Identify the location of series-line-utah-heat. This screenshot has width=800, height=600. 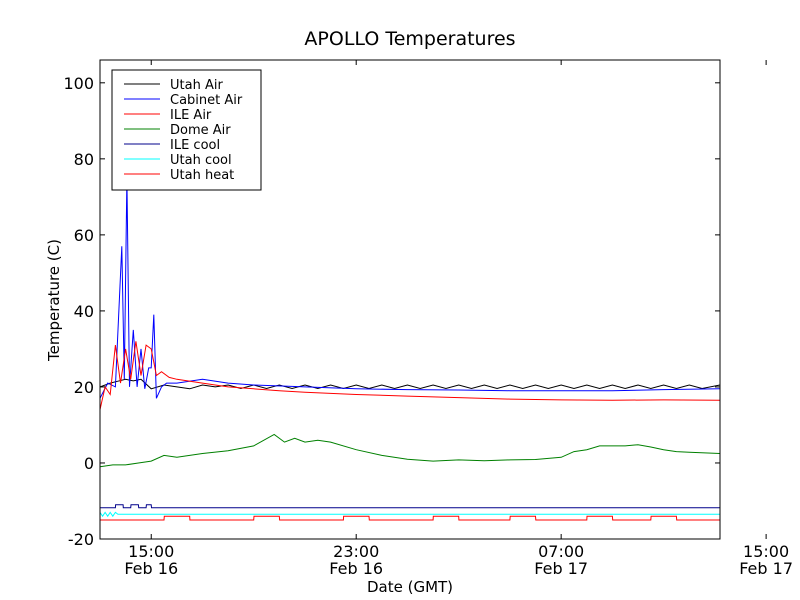
(410, 518).